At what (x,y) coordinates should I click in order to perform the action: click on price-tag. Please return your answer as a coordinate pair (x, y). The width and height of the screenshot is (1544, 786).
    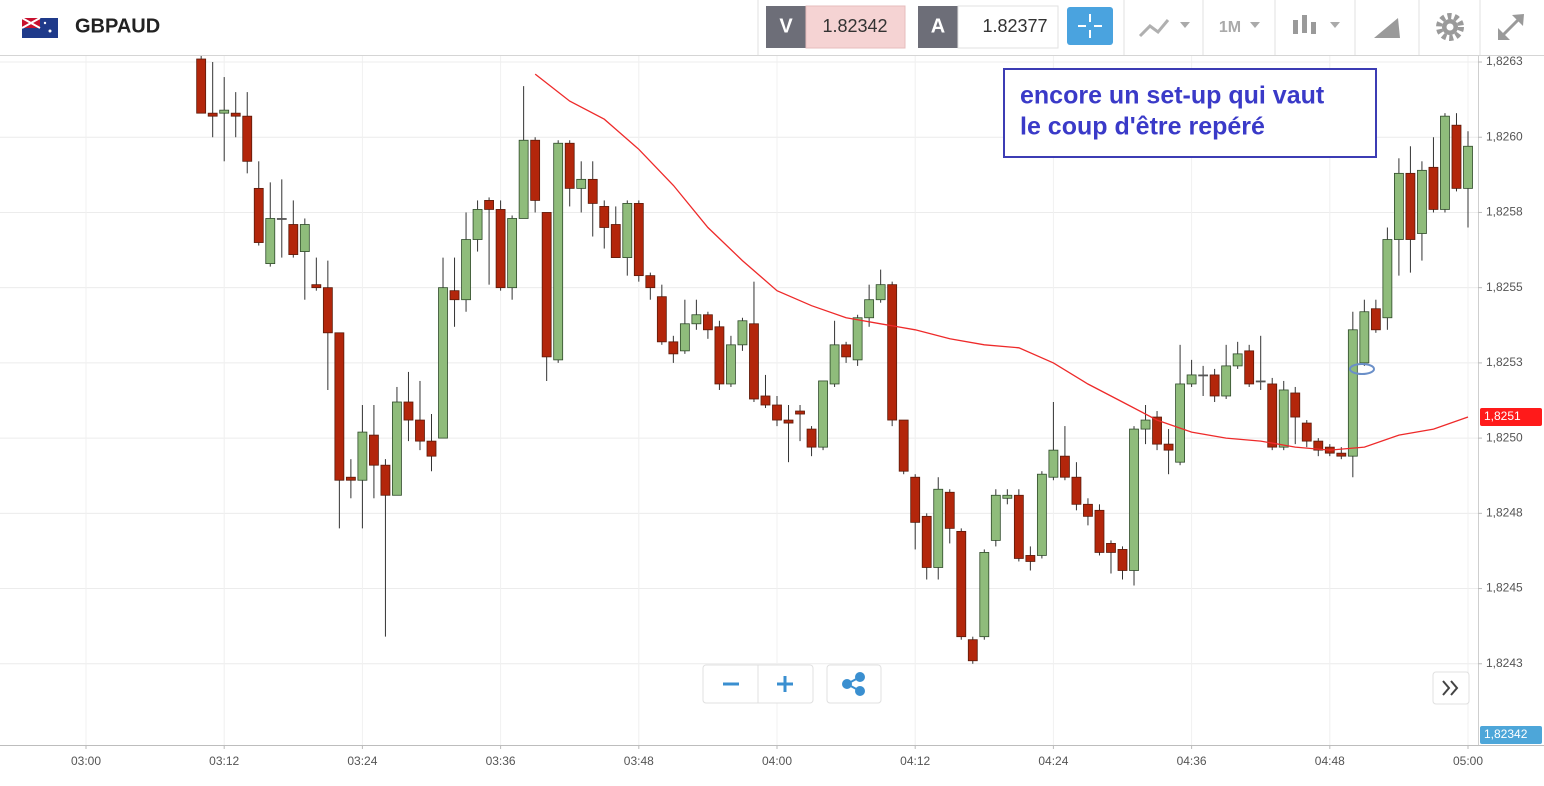
    Looking at the image, I should click on (1511, 417).